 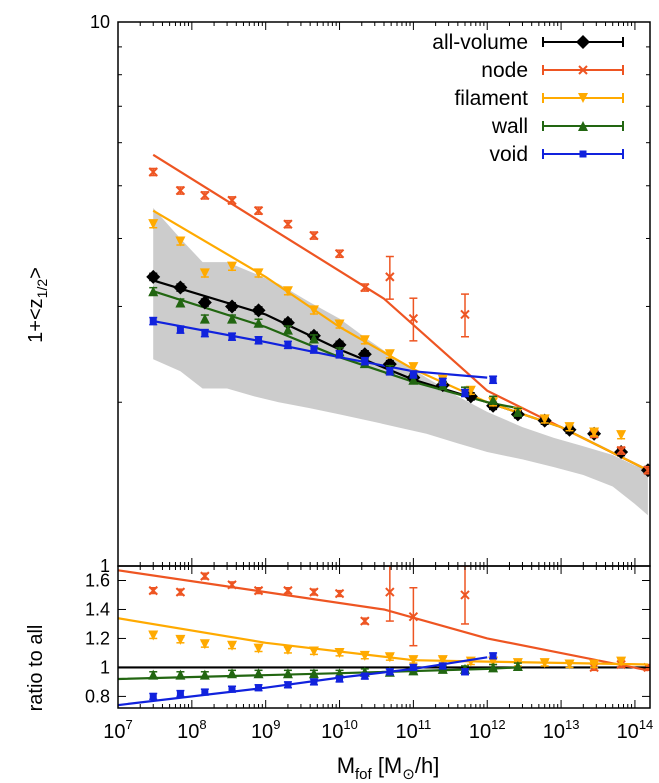 I want to click on bottom-y-tick-label: 1.6, so click(x=97, y=580).